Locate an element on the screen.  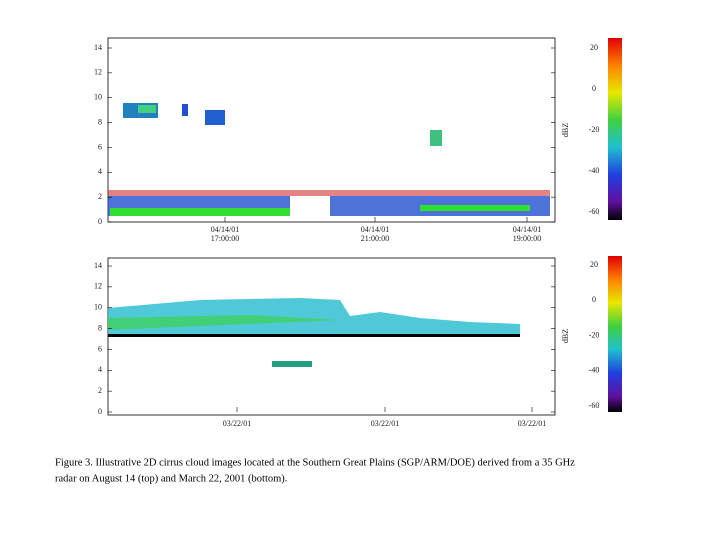
gap is located at coordinates (310, 207).